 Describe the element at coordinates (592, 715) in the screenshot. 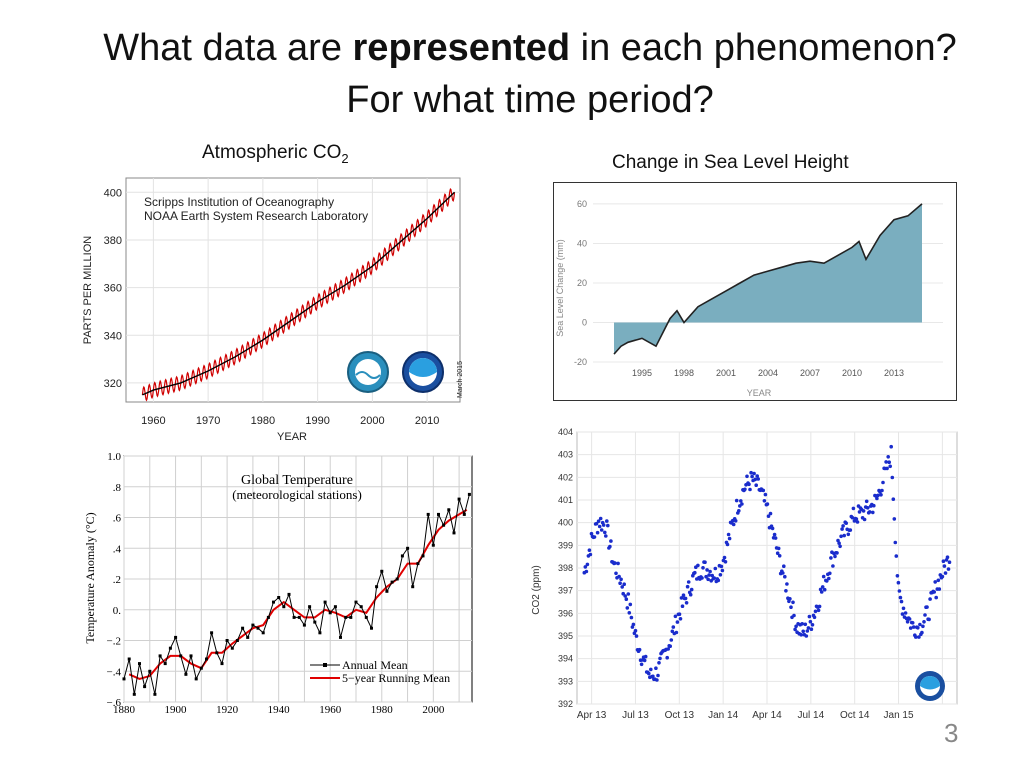

I see `scatter-x-tick-label: Apr 13` at that location.